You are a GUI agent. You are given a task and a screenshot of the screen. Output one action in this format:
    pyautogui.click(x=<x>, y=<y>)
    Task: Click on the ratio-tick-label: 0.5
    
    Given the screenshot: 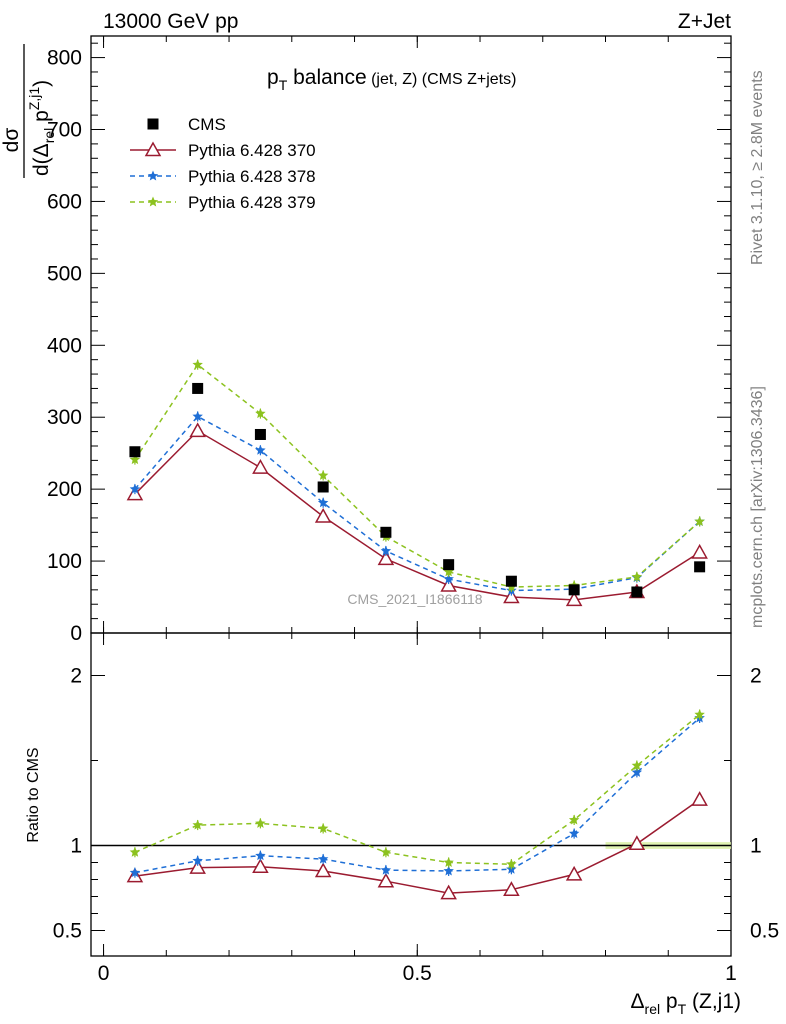 What is the action you would take?
    pyautogui.click(x=67, y=931)
    